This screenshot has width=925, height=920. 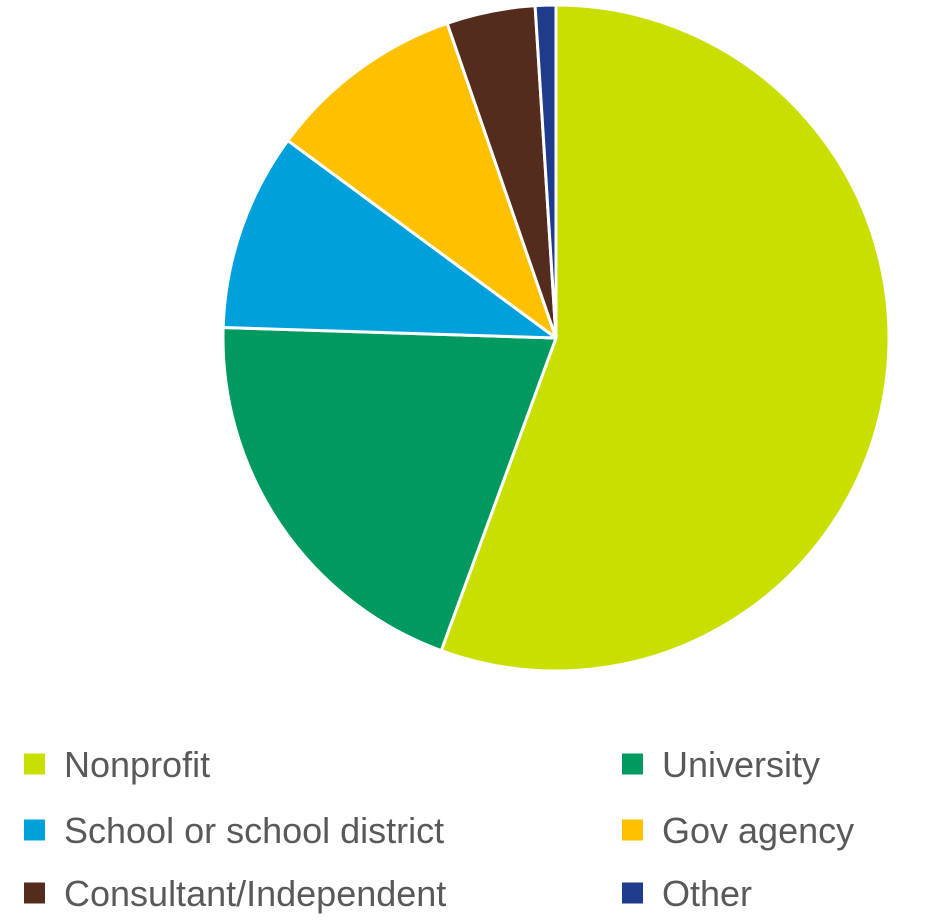 I want to click on legend-item: Gov agency, so click(x=738, y=830).